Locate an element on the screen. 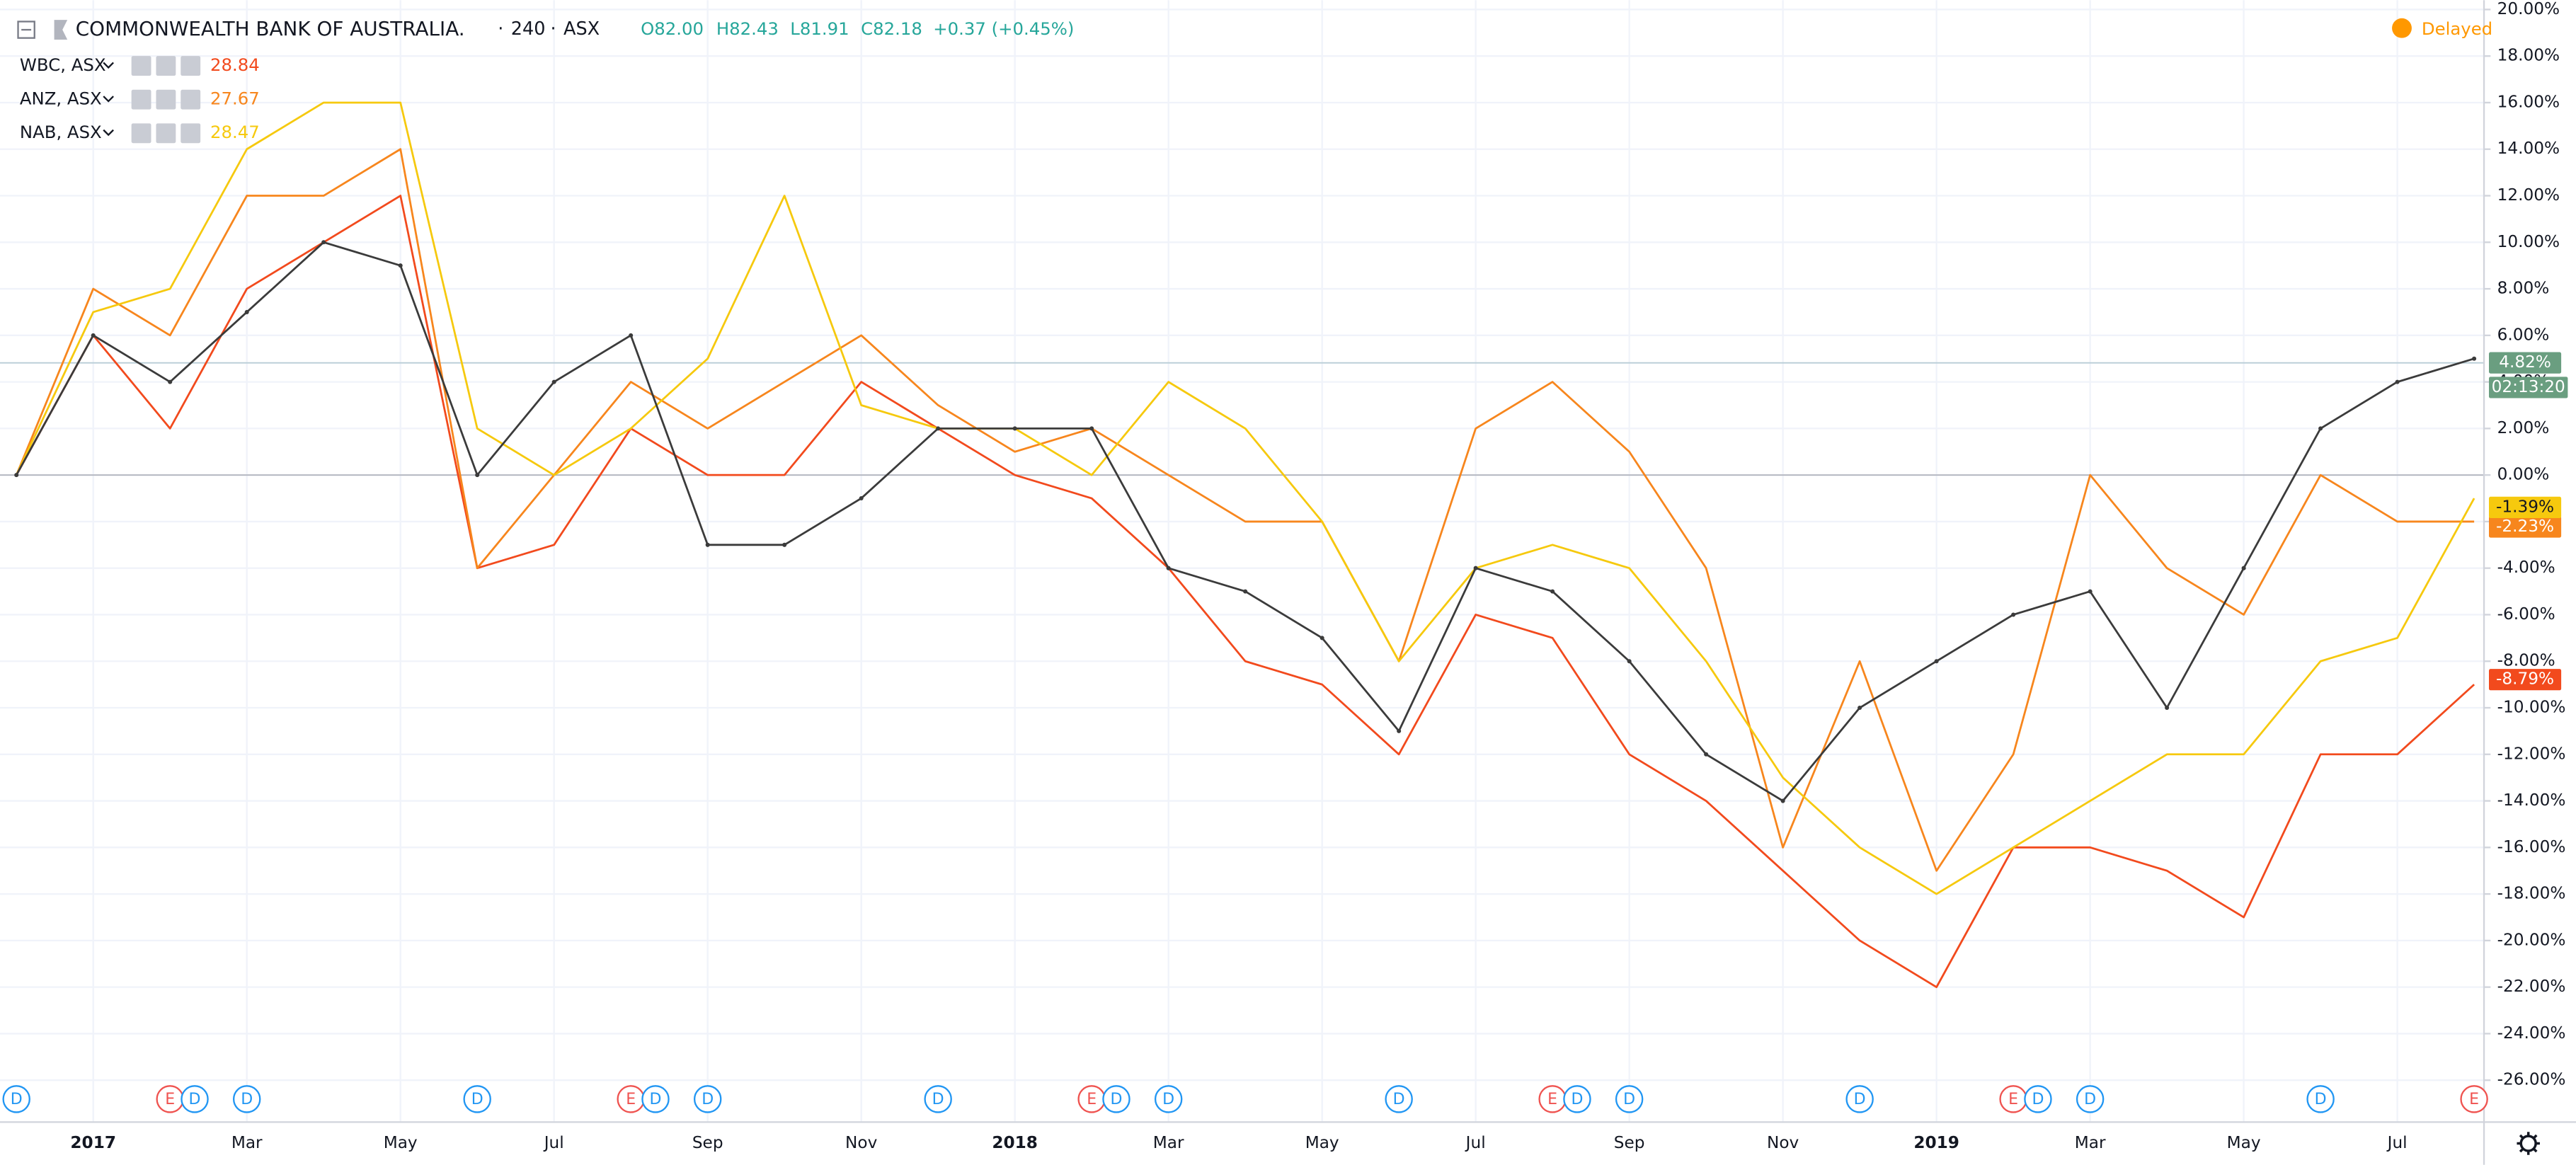 This screenshot has width=2576, height=1165. high: H82.43 is located at coordinates (747, 28).